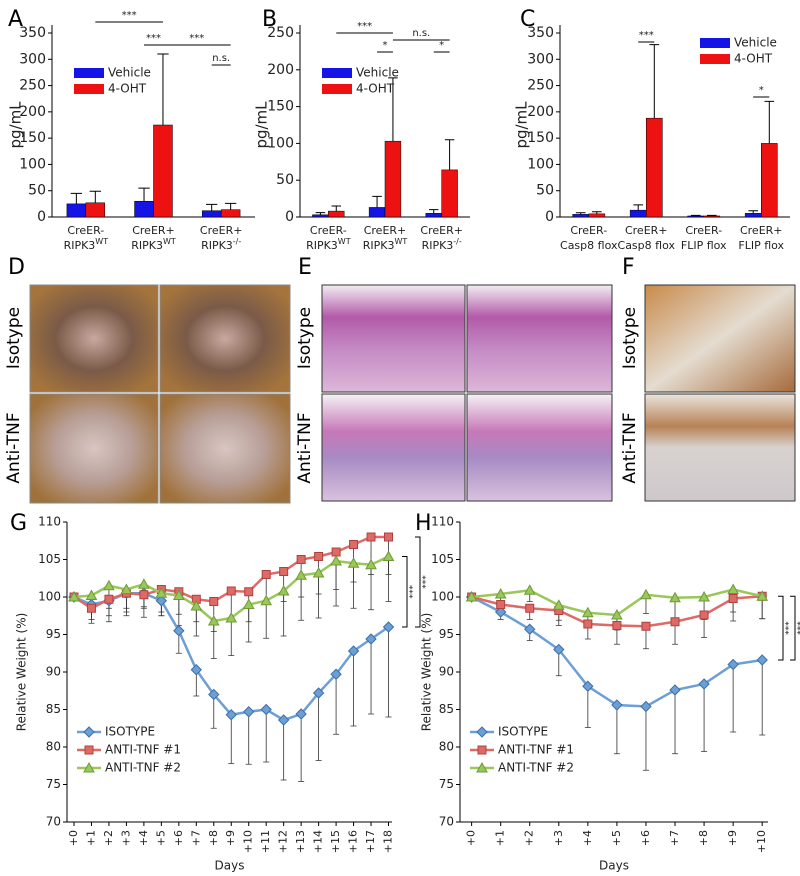 The image size is (800, 876). Describe the element at coordinates (375, 89) in the screenshot. I see `legend-label: 4-OHT` at that location.